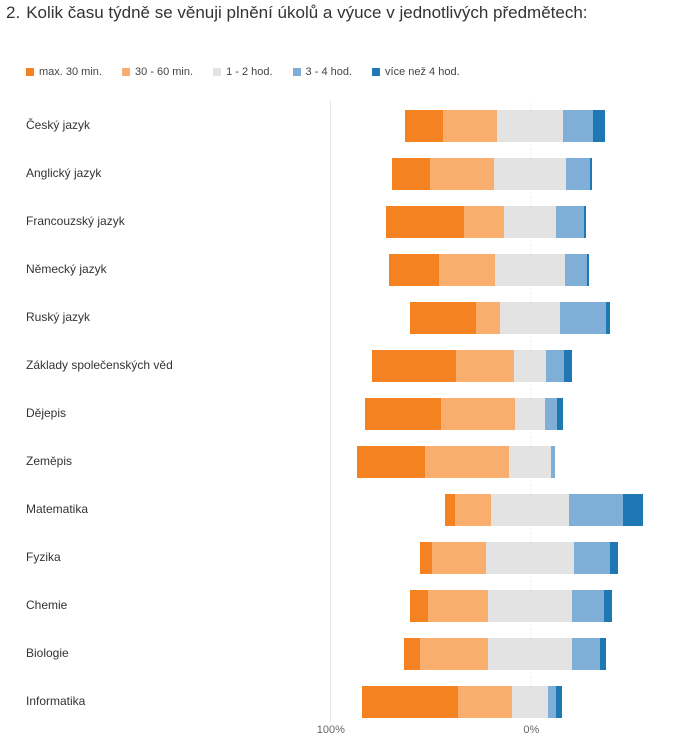  What do you see at coordinates (58, 125) in the screenshot?
I see `category-label-cesky-jazyk: Český jazyk` at bounding box center [58, 125].